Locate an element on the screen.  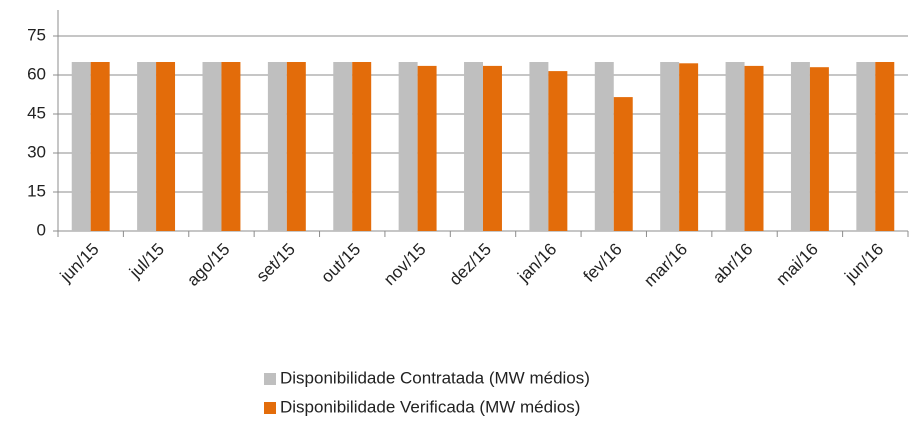
y-tick-label: 0 is located at coordinates (41, 229).